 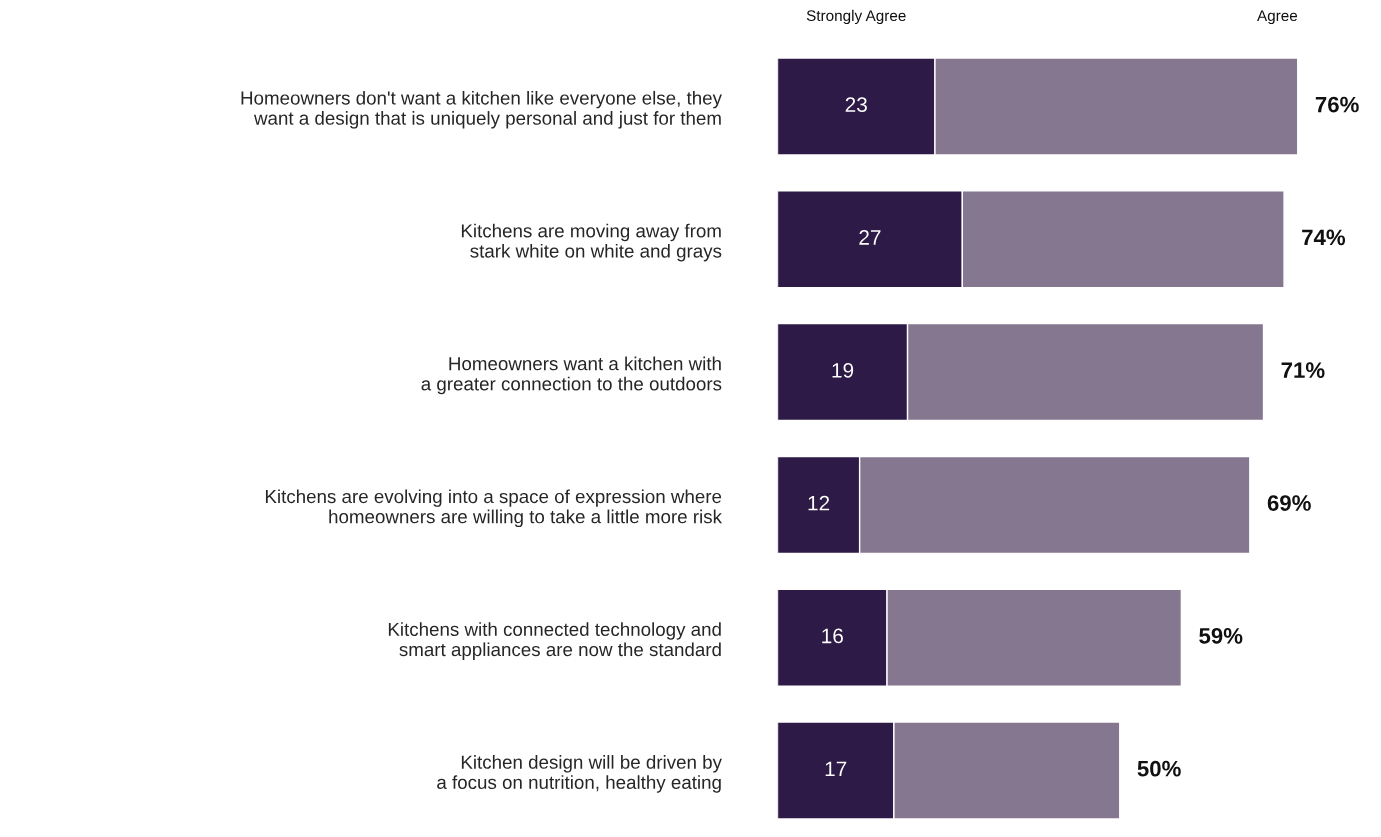 I want to click on data-label: 27, so click(x=870, y=237).